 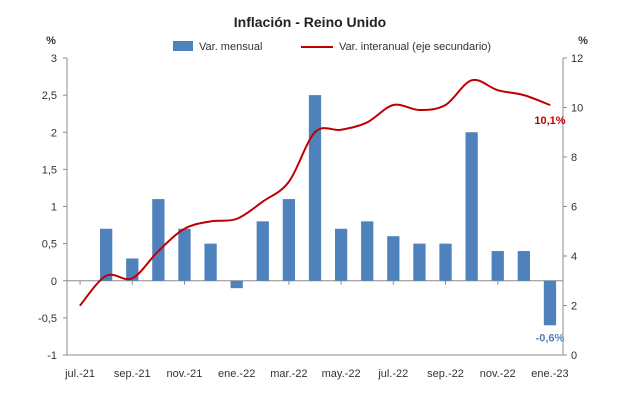 I want to click on left-tick-label: 3, so click(x=54, y=59).